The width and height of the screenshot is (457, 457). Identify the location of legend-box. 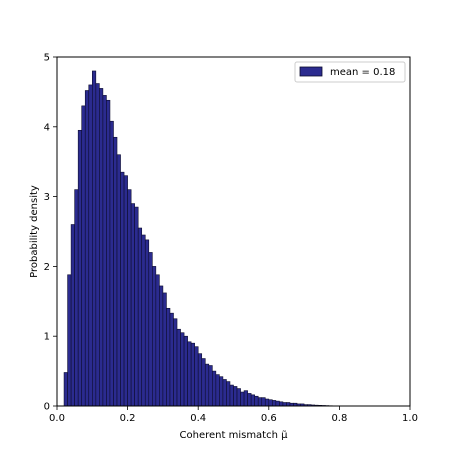
(350, 72).